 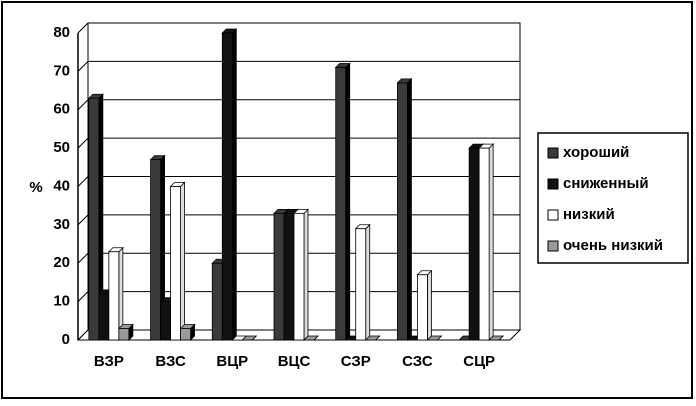 What do you see at coordinates (109, 361) in the screenshot?
I see `x-tick-label: ВЗР` at bounding box center [109, 361].